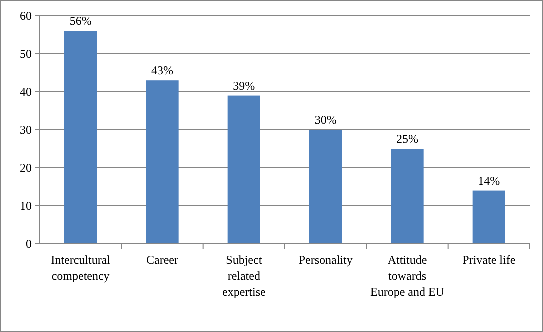  Describe the element at coordinates (244, 85) in the screenshot. I see `data-label: 39%` at that location.